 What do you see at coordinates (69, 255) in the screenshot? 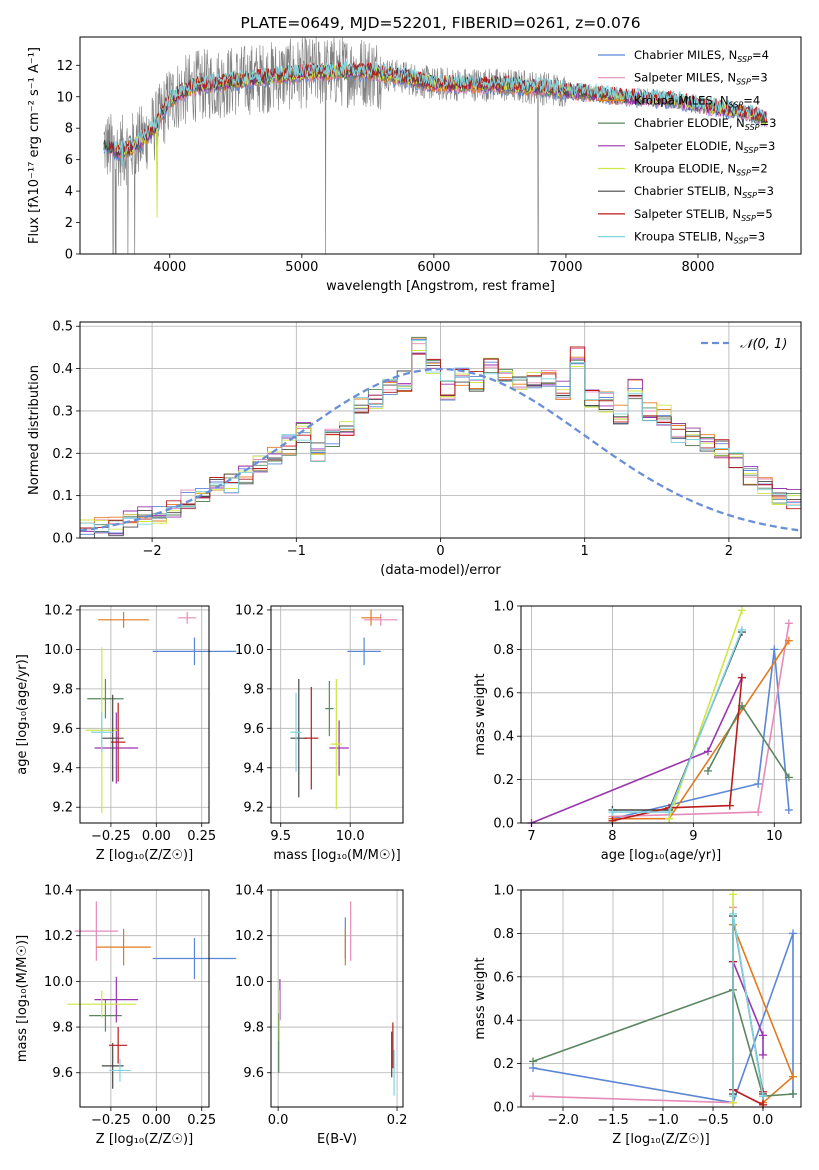
I see `y-tick-label: 0` at bounding box center [69, 255].